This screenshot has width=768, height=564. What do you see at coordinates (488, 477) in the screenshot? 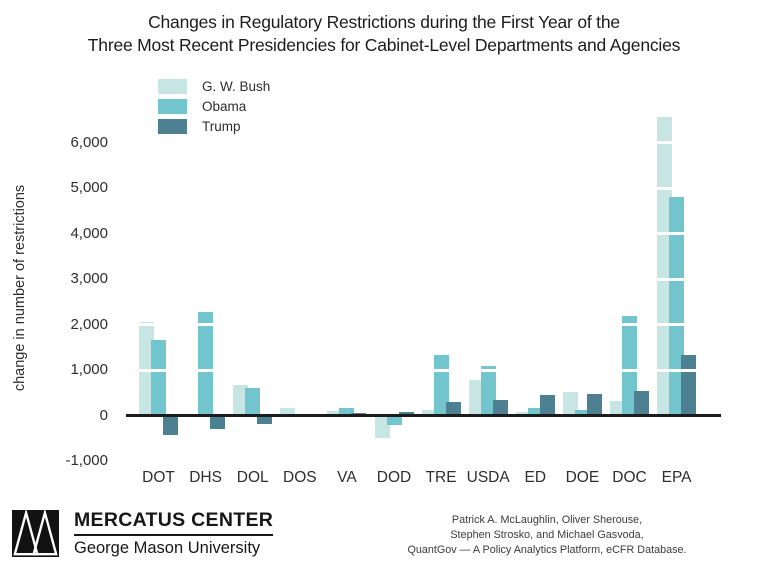
I see `x-label-usda: USDA` at bounding box center [488, 477].